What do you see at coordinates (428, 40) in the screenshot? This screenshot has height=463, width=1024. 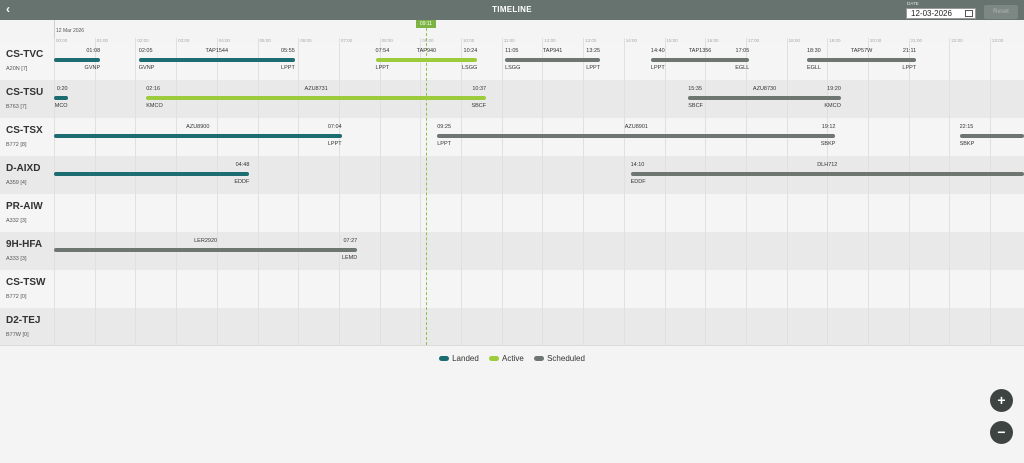 I see `hour-label: 09:00` at bounding box center [428, 40].